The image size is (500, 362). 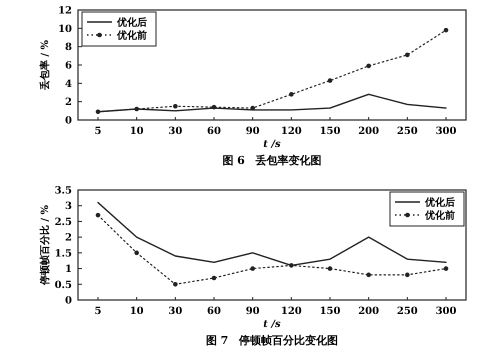 I want to click on y-tick-label: 2.5, so click(x=63, y=222).